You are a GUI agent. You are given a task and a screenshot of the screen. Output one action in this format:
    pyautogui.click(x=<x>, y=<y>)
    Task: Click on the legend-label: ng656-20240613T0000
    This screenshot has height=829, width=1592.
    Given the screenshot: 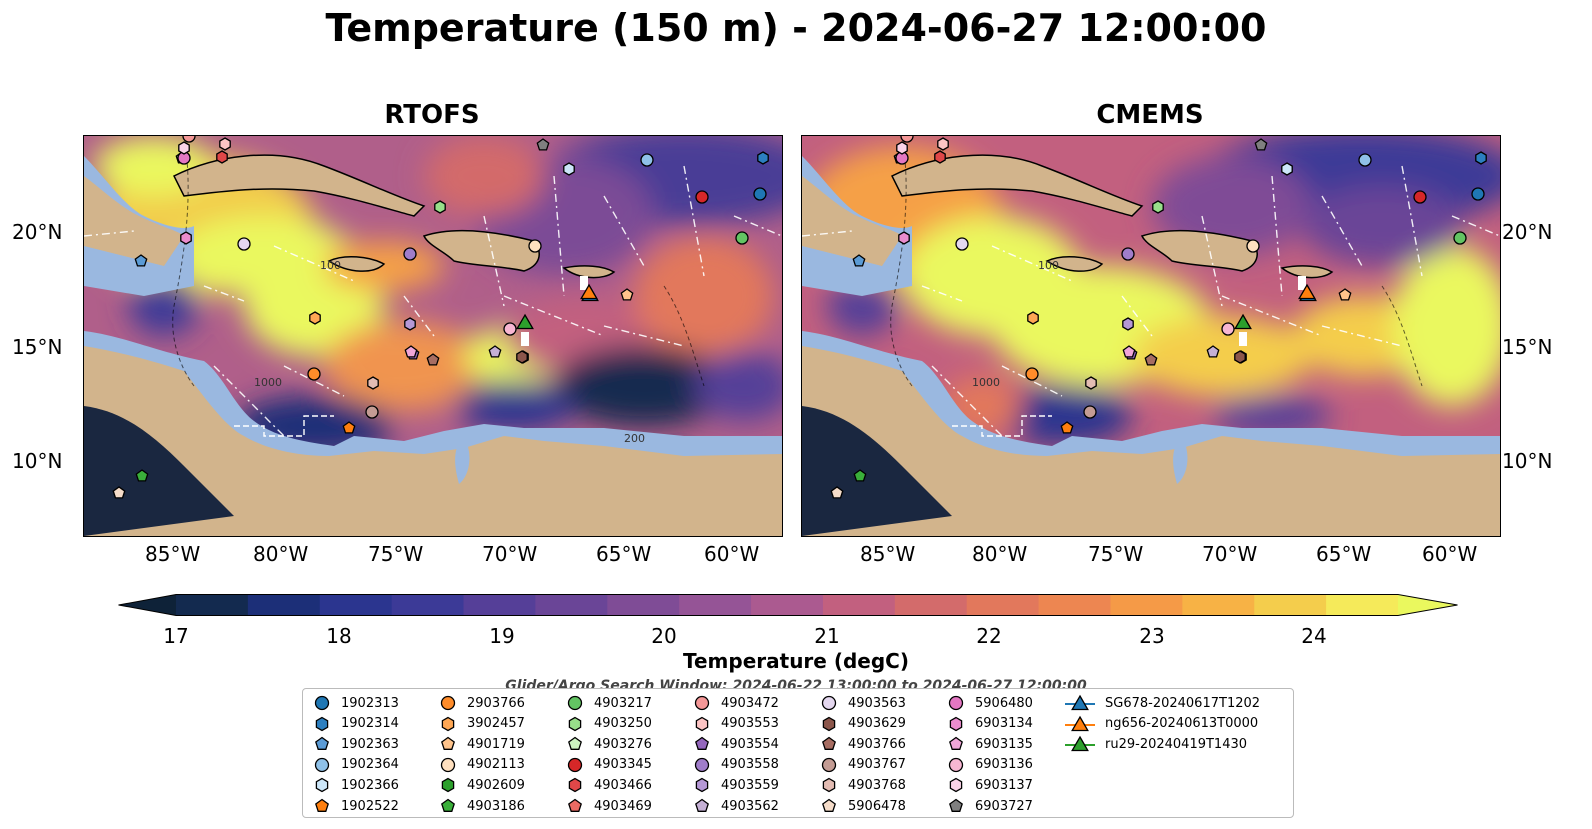 What is the action you would take?
    pyautogui.click(x=1182, y=724)
    